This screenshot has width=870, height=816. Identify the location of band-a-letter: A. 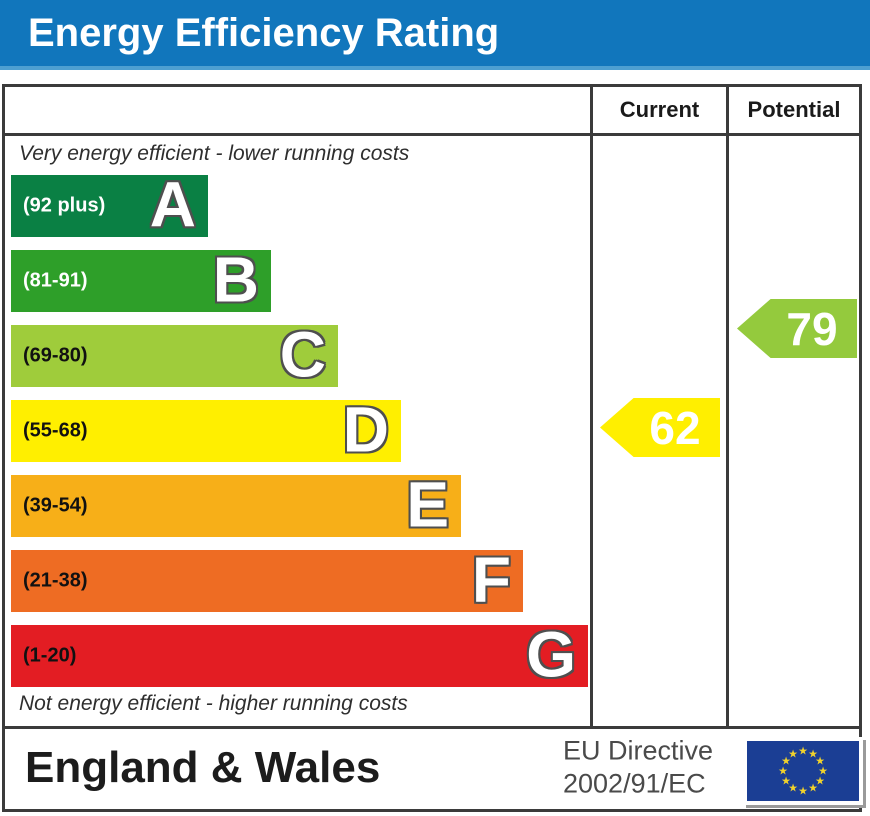
(172, 204).